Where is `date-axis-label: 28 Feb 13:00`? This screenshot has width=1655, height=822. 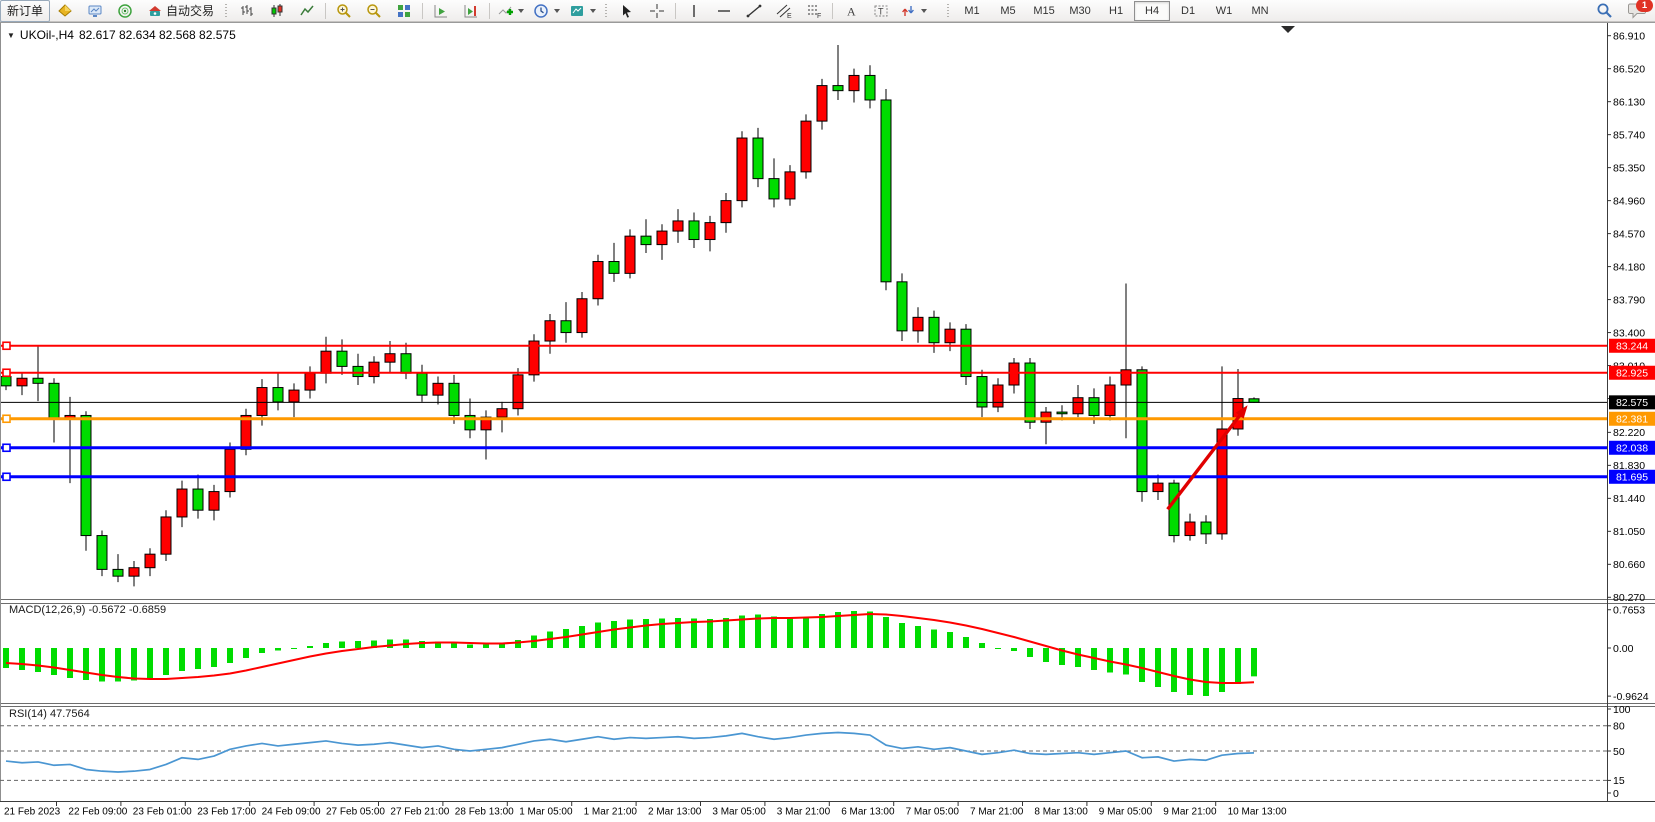
date-axis-label: 28 Feb 13:00 is located at coordinates (484, 812).